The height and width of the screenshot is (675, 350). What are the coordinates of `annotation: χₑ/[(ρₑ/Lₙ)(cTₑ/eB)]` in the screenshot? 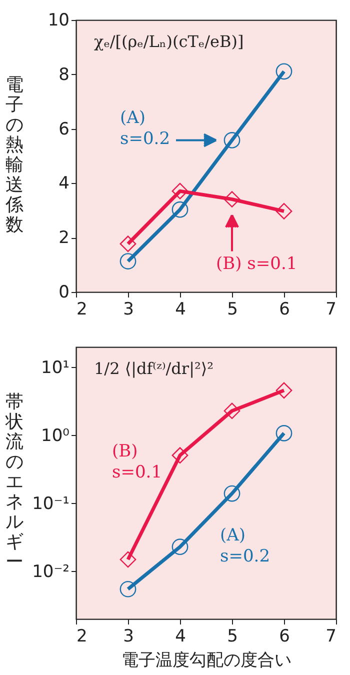 It's located at (169, 41).